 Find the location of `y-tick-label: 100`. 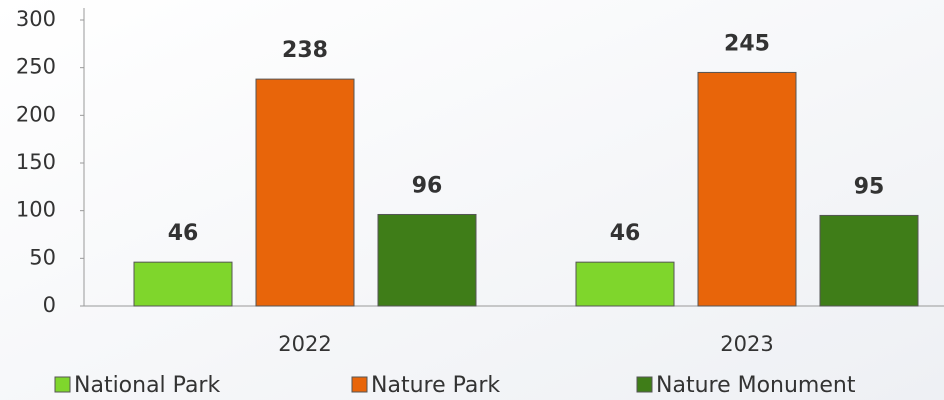

y-tick-label: 100 is located at coordinates (36, 210).